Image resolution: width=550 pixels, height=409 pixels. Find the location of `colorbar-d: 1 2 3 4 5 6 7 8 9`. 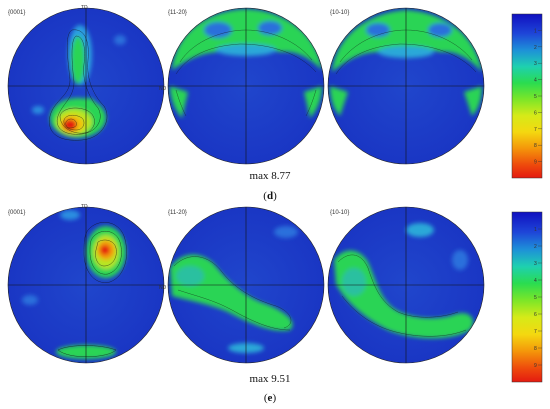

colorbar-d: 1 2 3 4 5 6 7 8 9 is located at coordinates (527, 96).